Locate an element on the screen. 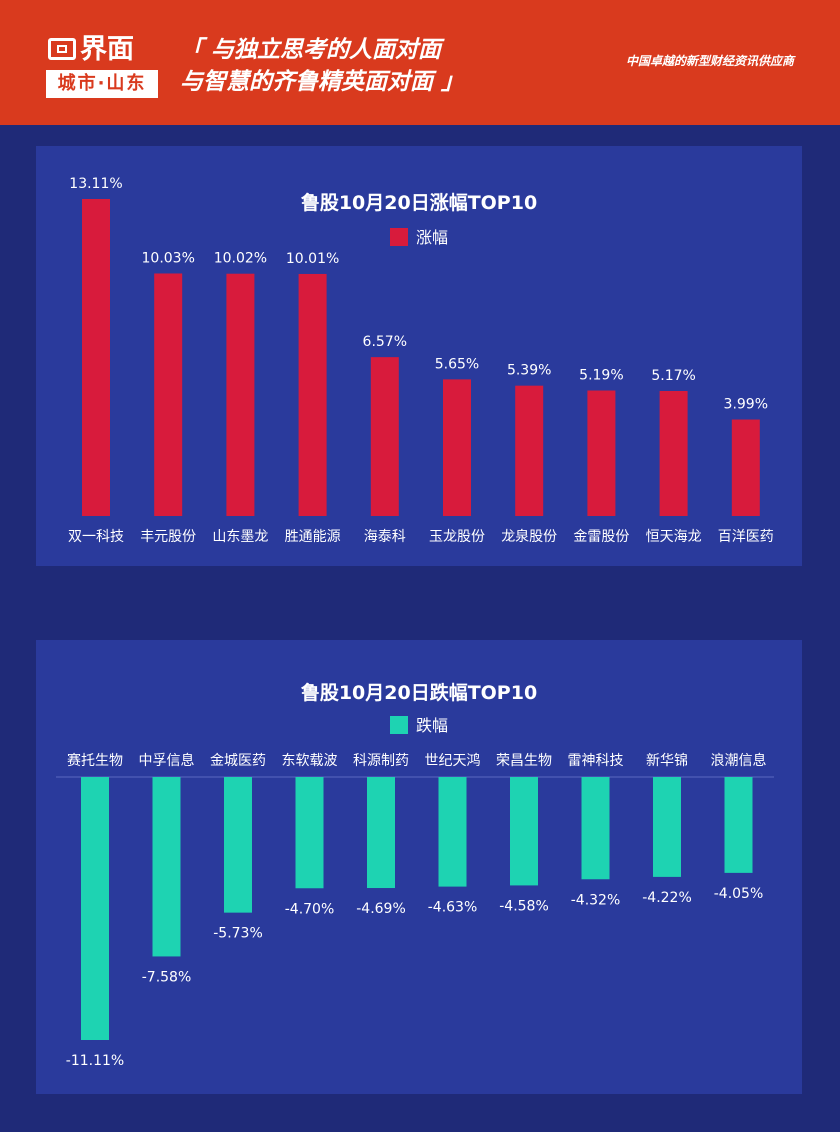  logo-word: 界面 is located at coordinates (107, 49).